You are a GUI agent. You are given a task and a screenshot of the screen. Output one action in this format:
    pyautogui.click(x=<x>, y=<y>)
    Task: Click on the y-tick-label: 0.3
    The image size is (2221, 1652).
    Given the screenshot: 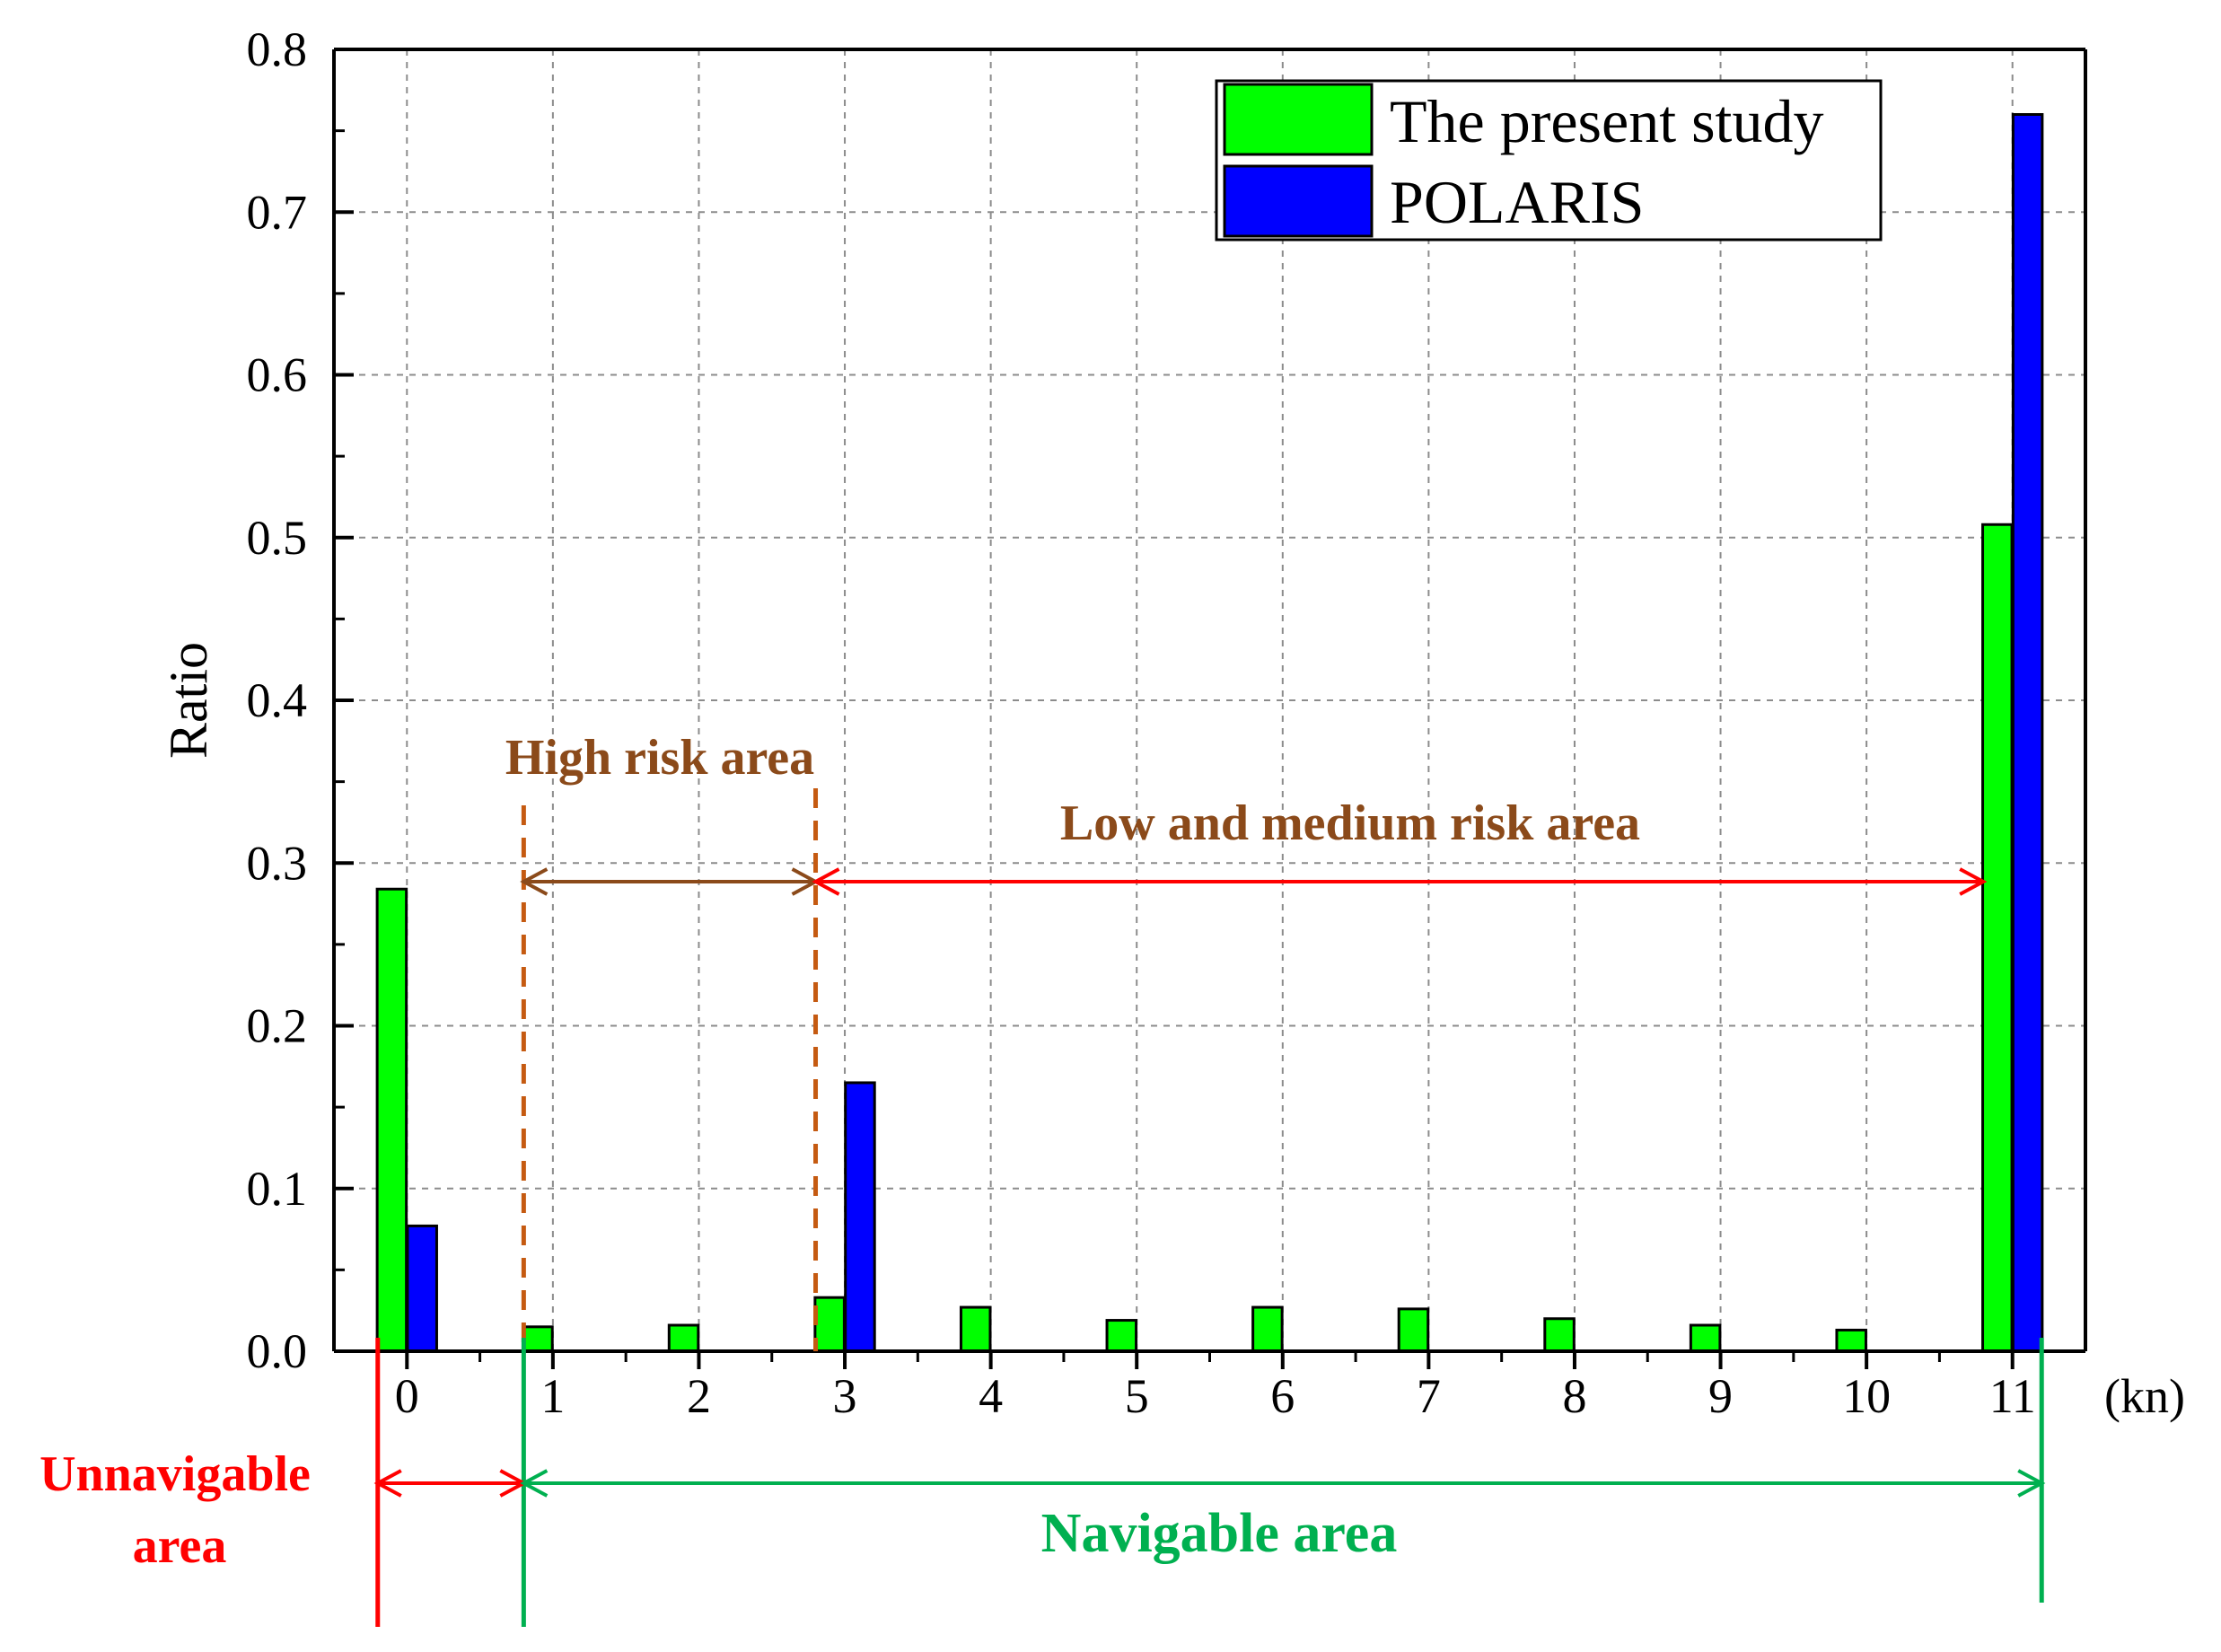 What is the action you would take?
    pyautogui.click(x=277, y=863)
    